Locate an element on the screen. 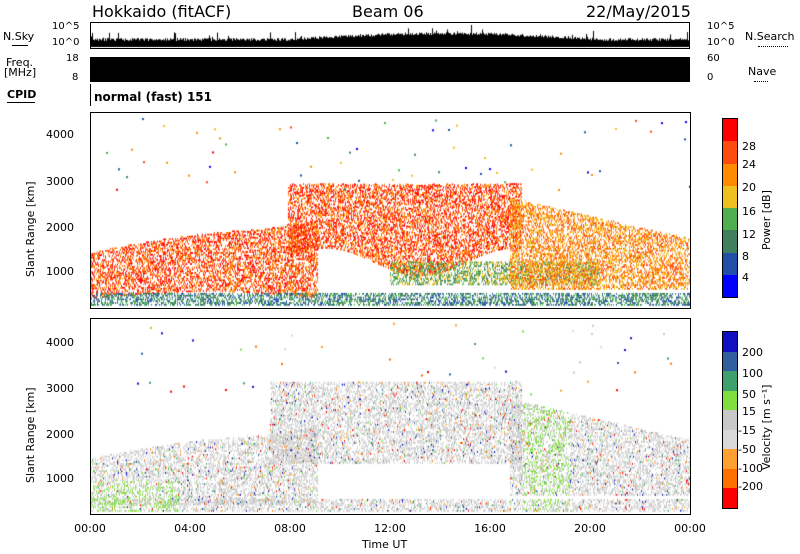 The image size is (800, 554). freq-unit-label: [MHz] is located at coordinates (20, 72).